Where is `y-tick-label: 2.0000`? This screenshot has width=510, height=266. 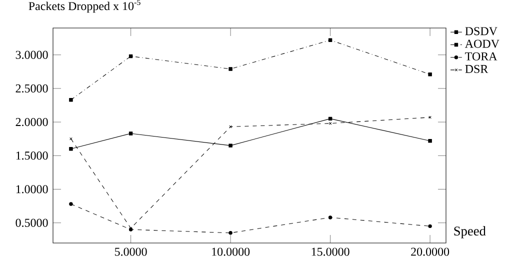 y-tick-label: 2.0000 is located at coordinates (32, 122).